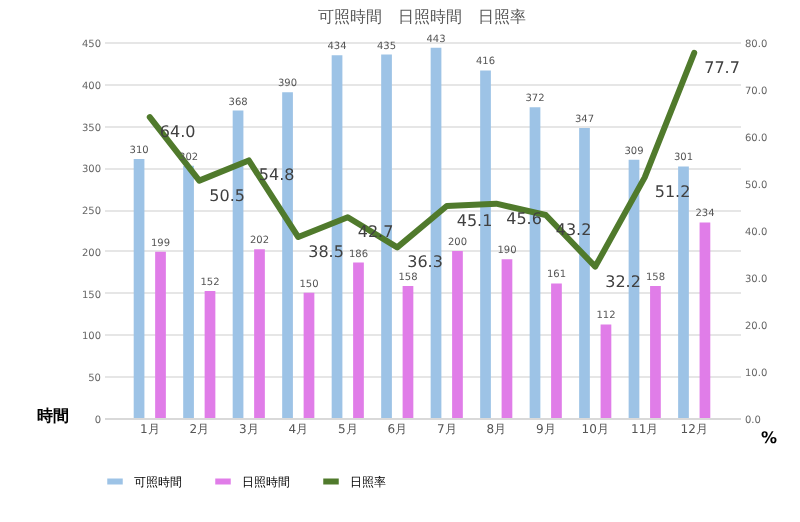 This screenshot has height=522, width=800. What do you see at coordinates (769, 438) in the screenshot?
I see `y2-axis-title: %` at bounding box center [769, 438].